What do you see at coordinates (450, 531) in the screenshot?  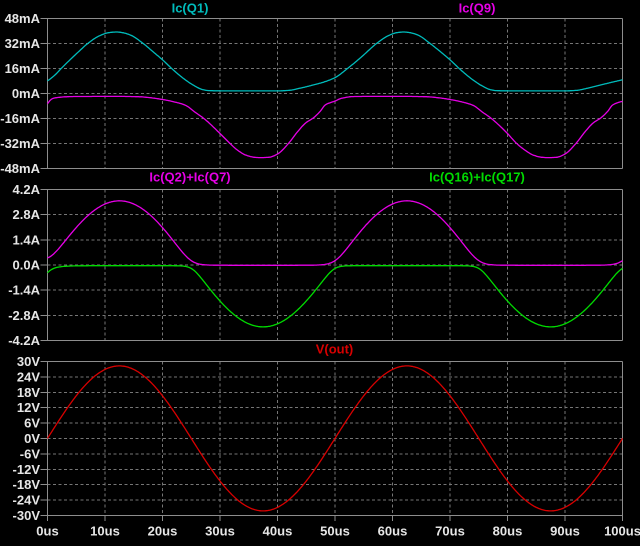 I see `svg-text: 70us` at bounding box center [450, 531].